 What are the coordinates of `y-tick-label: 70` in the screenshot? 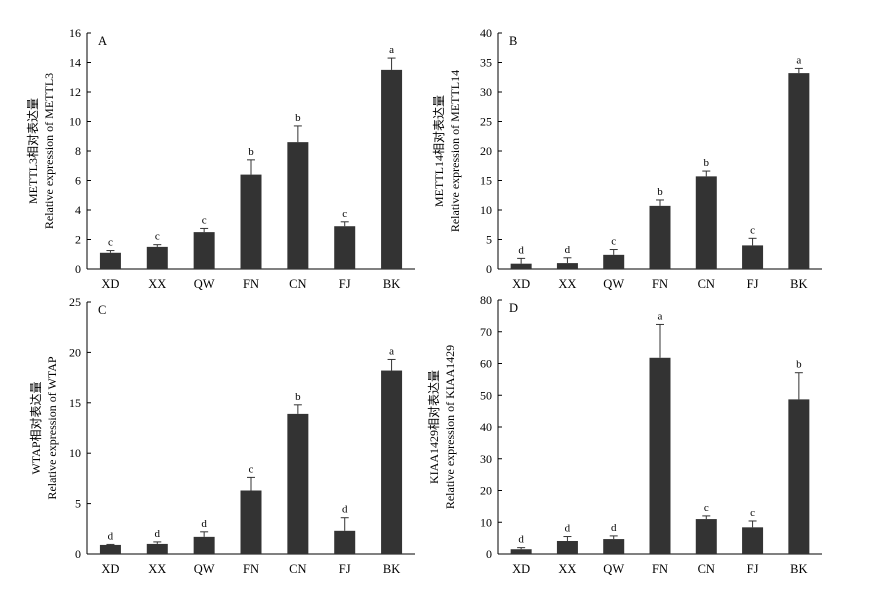 It's located at (486, 332).